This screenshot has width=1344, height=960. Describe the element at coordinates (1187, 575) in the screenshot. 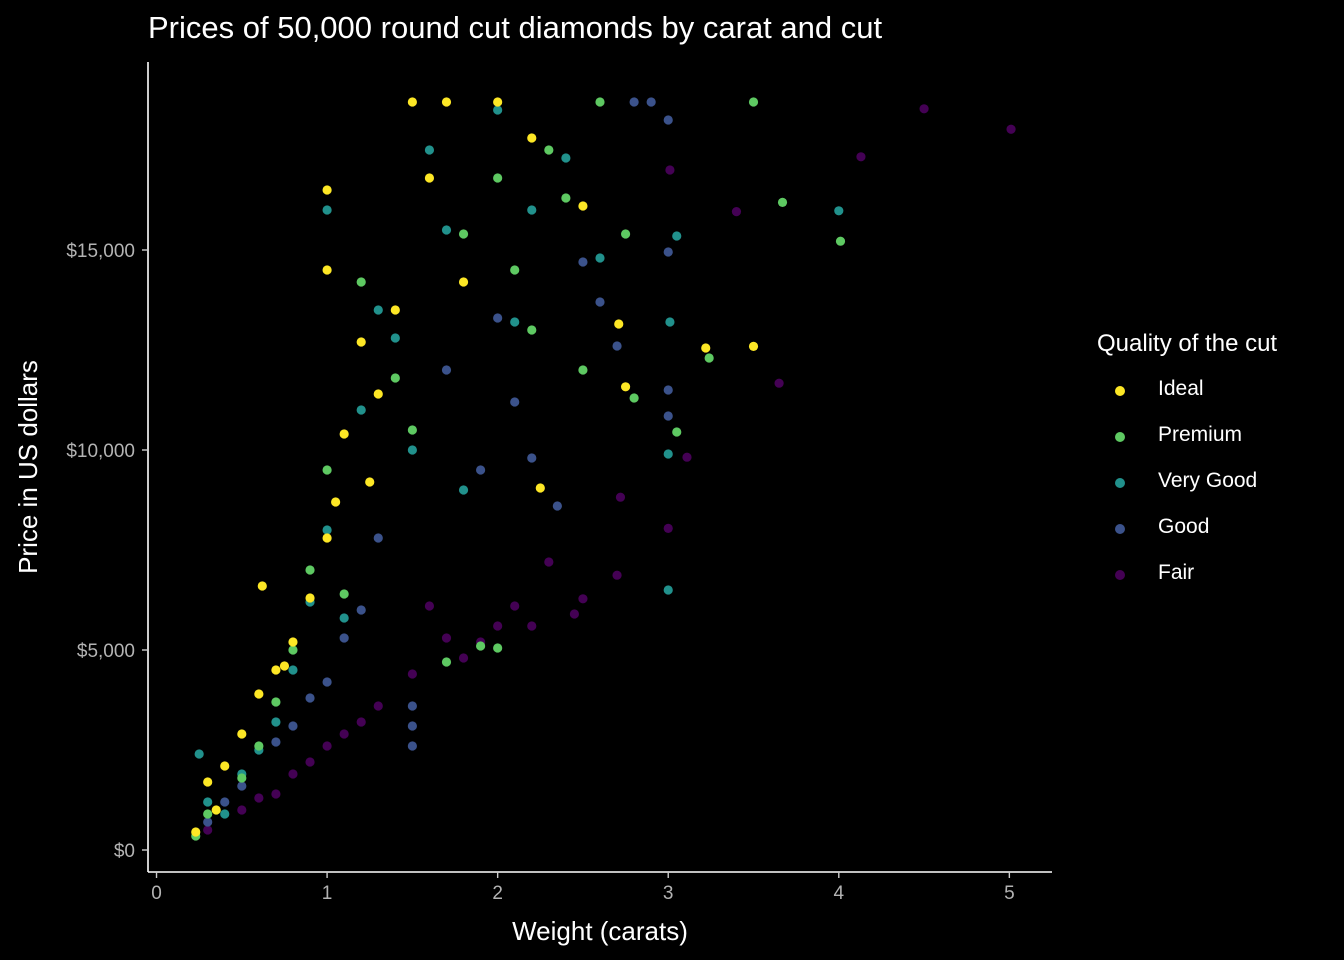

I see `legend-item-fair: Fair` at that location.